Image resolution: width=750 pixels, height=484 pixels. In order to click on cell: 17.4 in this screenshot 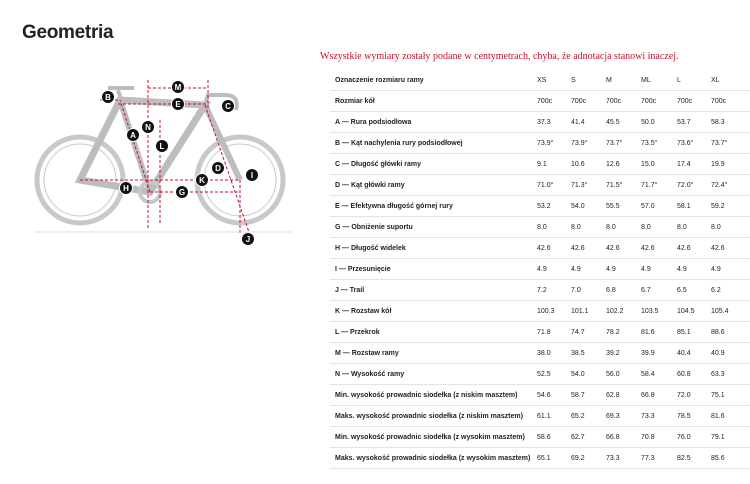, I will do `click(684, 164)`.